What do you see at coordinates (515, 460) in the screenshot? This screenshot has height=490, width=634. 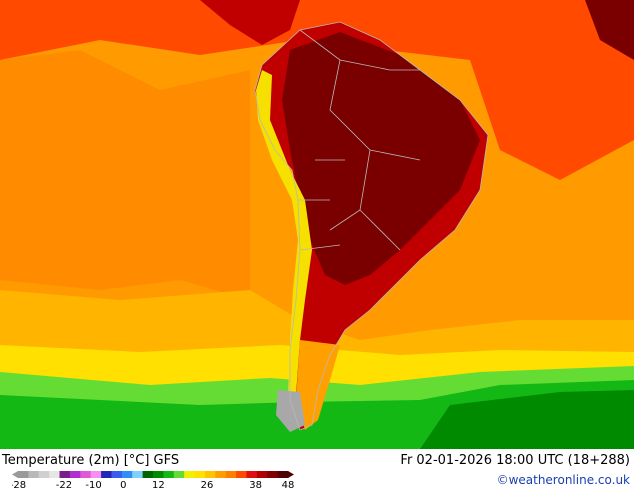 I see `run-time: Fr 02-01-2026 18:00 UTC (18+288)` at bounding box center [515, 460].